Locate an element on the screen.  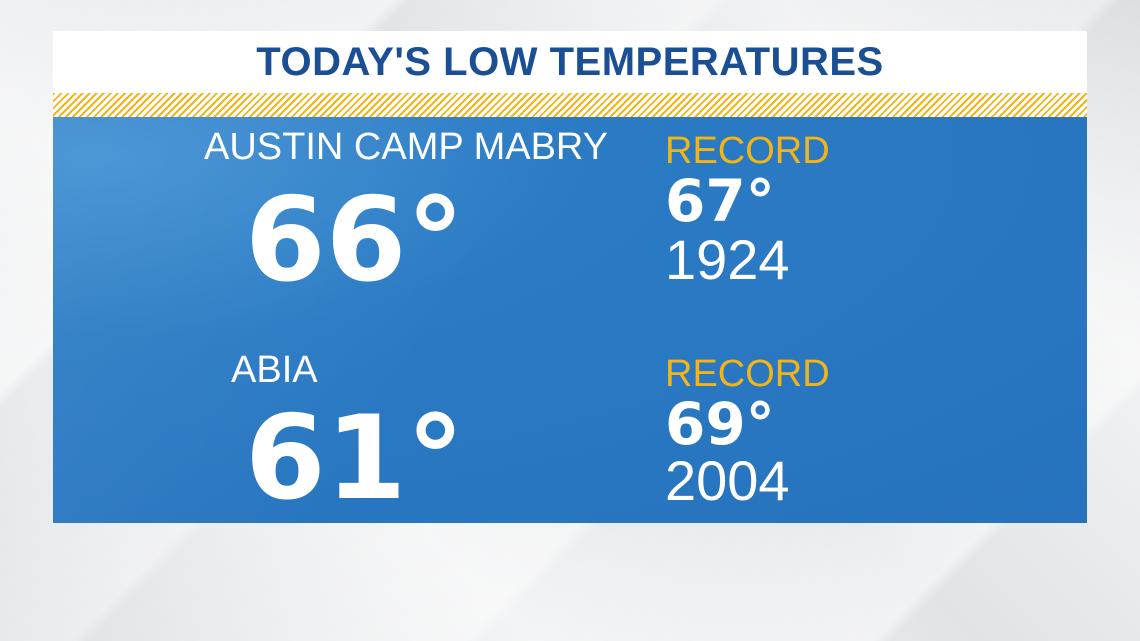
gold-stripe-divider is located at coordinates (570, 105).